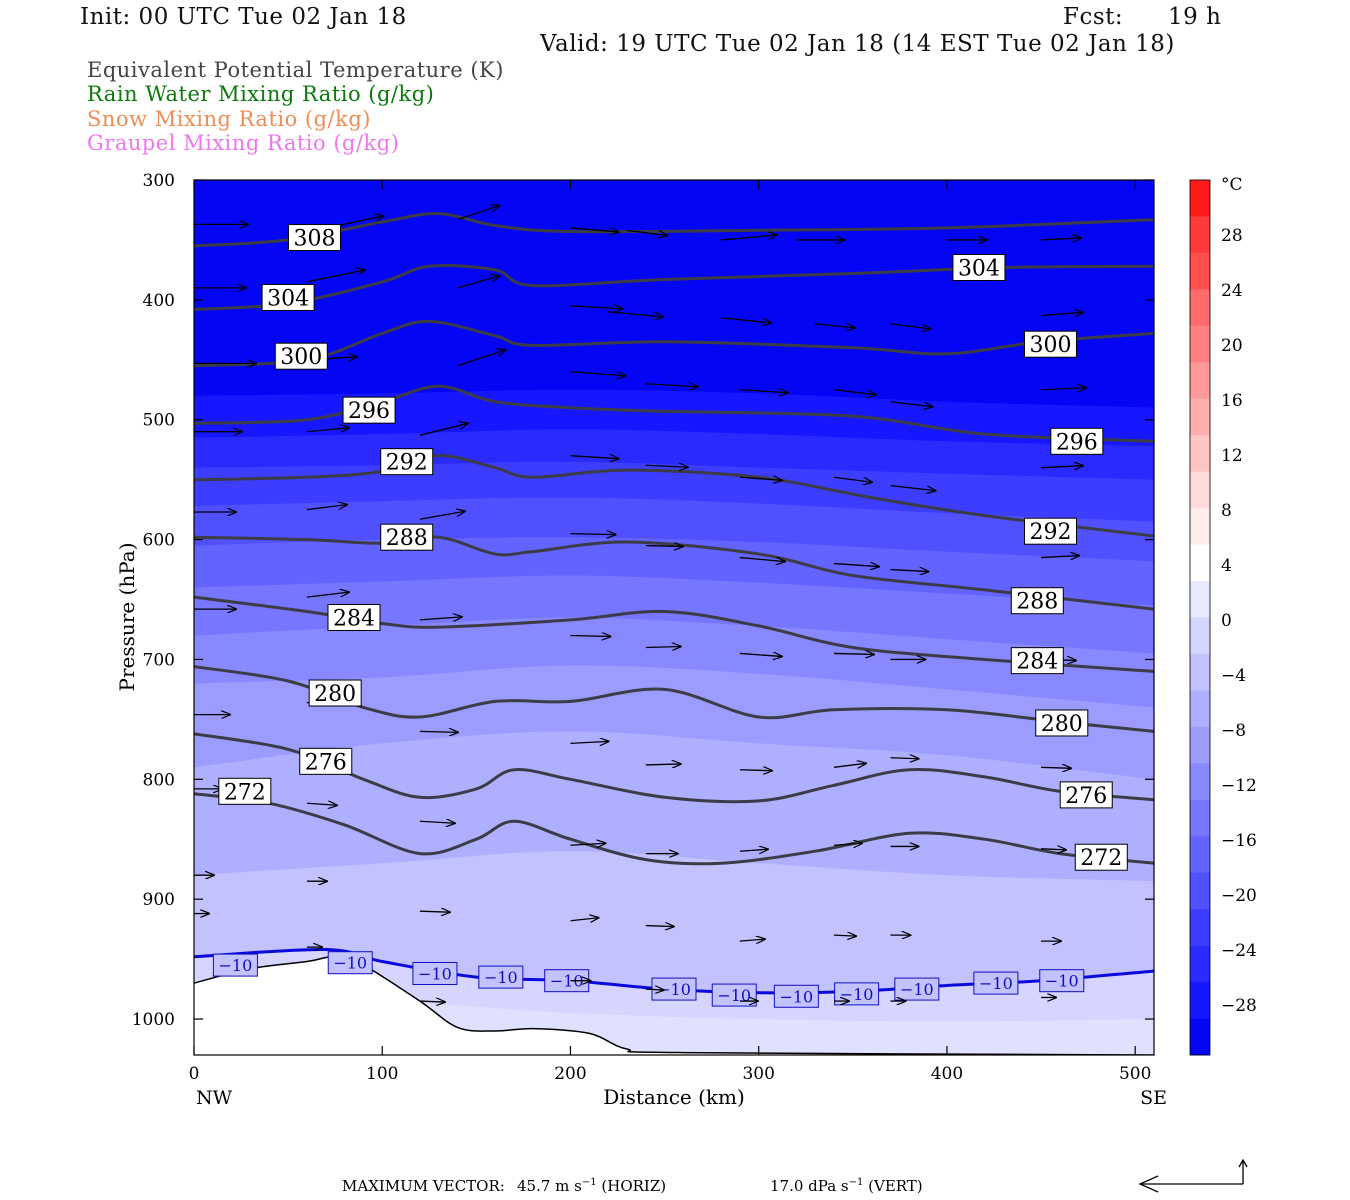  What do you see at coordinates (159, 660) in the screenshot?
I see `y-tick-label: 700` at bounding box center [159, 660].